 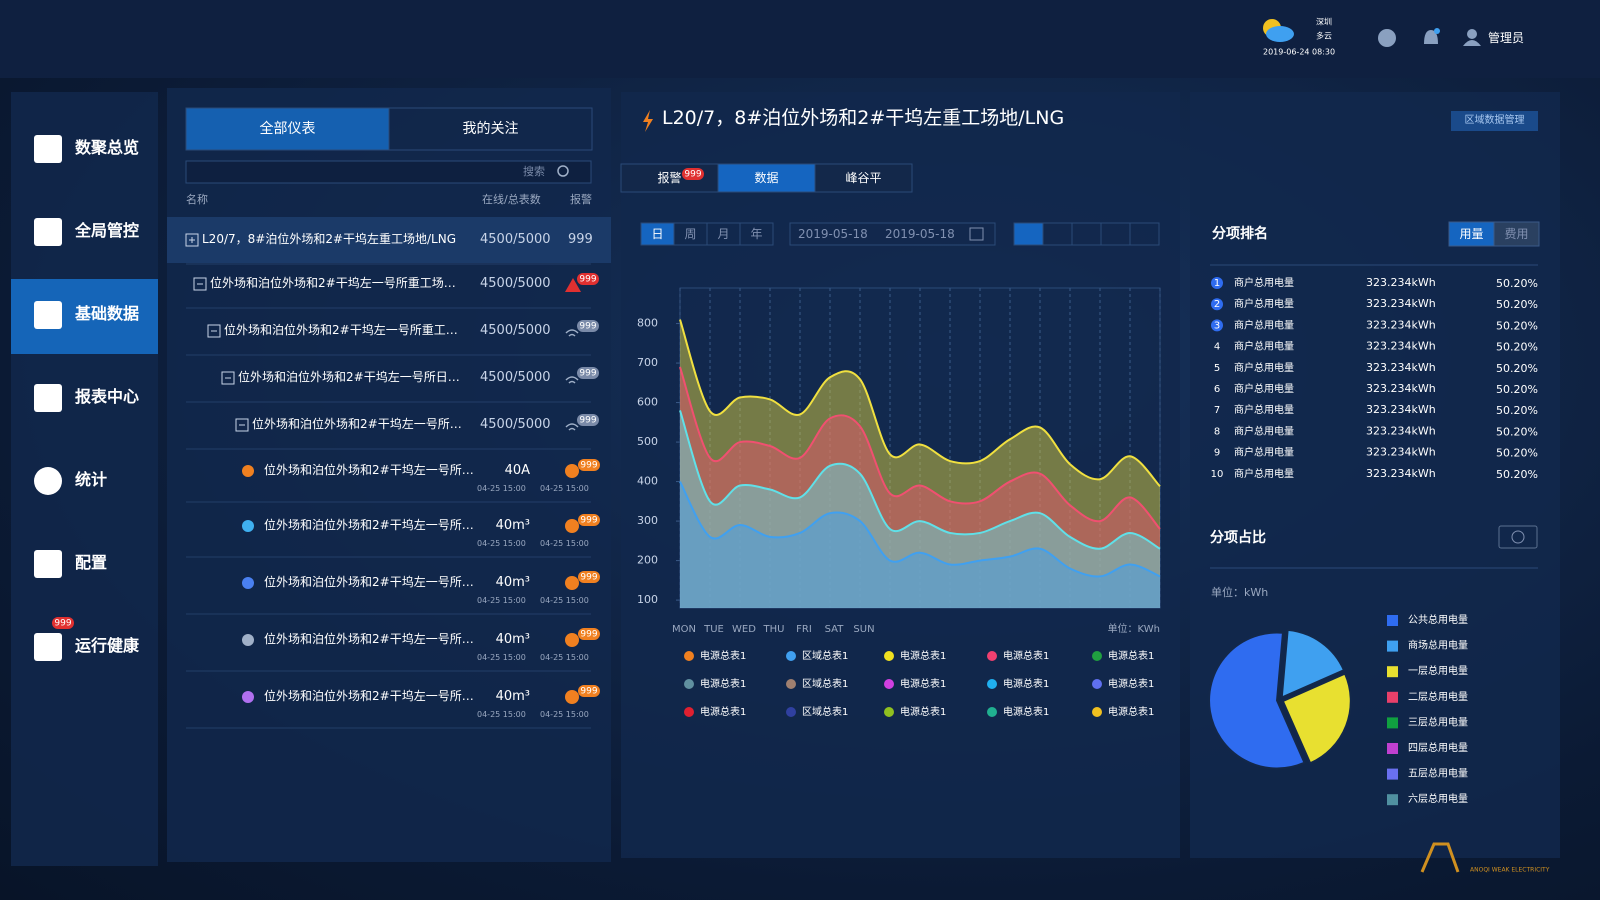 I want to click on sidebar-item: 数聚总览, so click(x=107, y=147).